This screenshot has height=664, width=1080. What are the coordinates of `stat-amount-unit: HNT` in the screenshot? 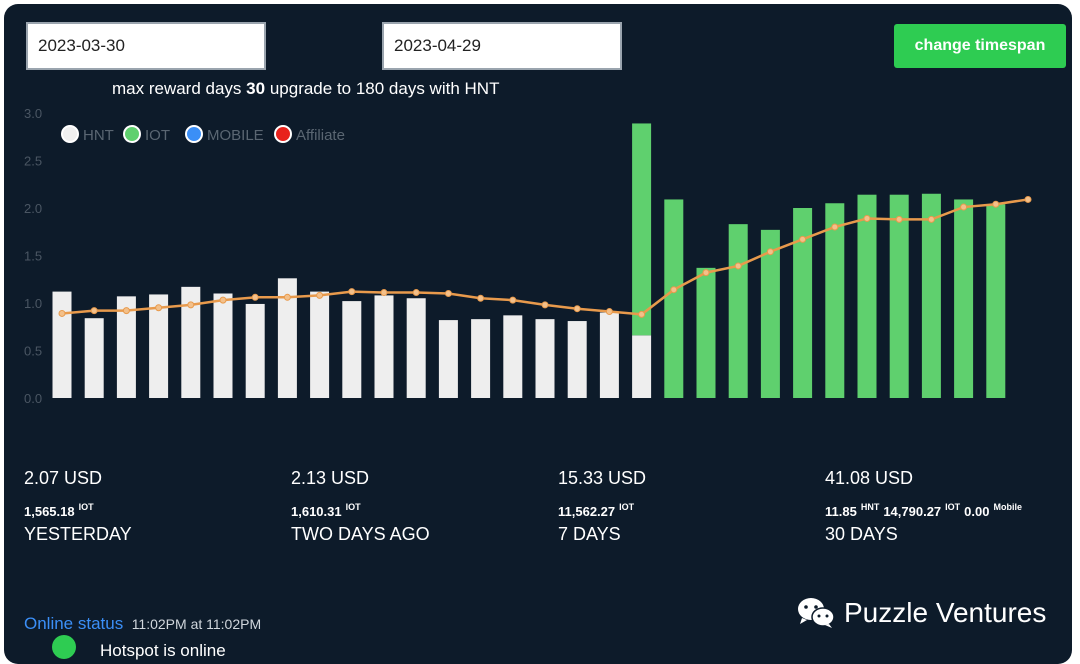 It's located at (870, 507).